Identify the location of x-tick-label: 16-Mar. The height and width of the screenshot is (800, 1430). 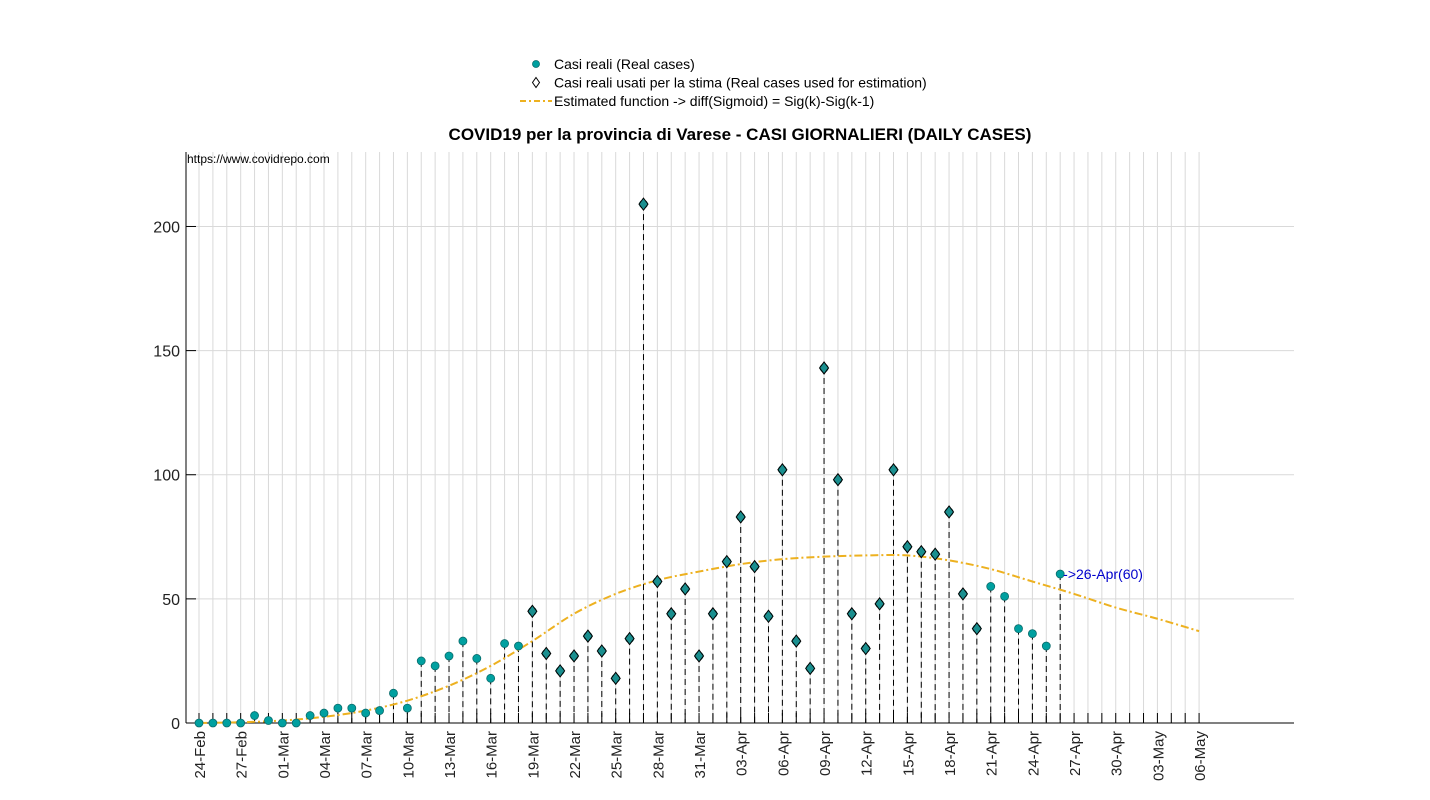
(492, 755).